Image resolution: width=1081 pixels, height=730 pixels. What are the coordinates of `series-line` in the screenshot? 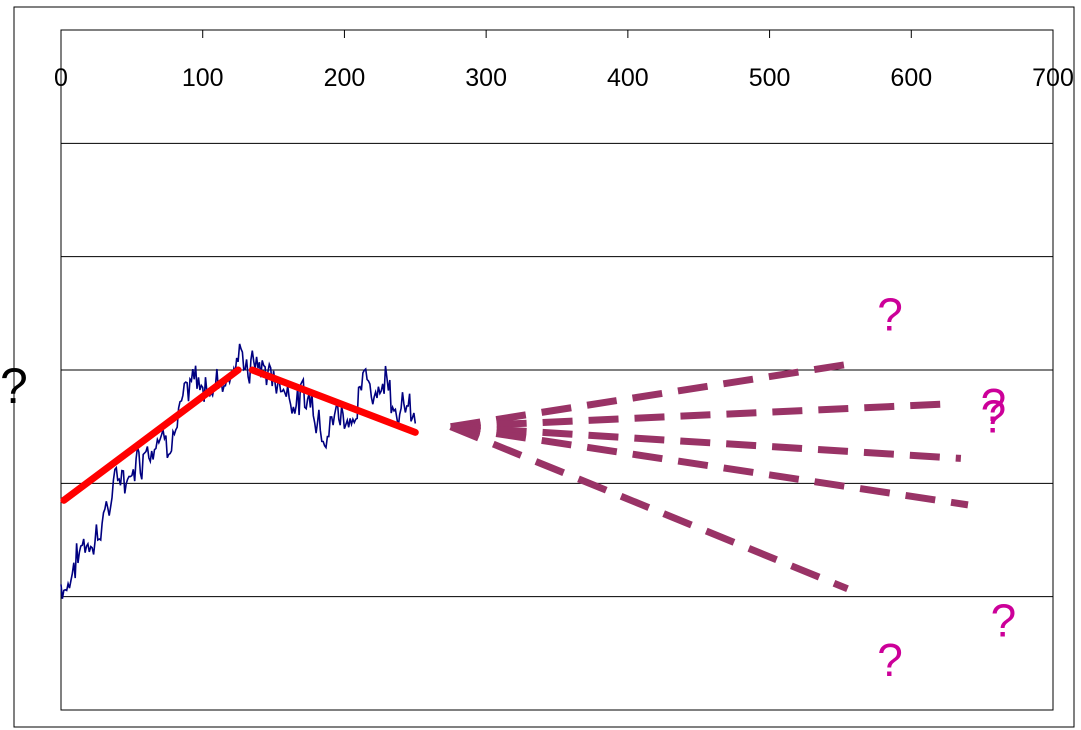 It's located at (238, 471).